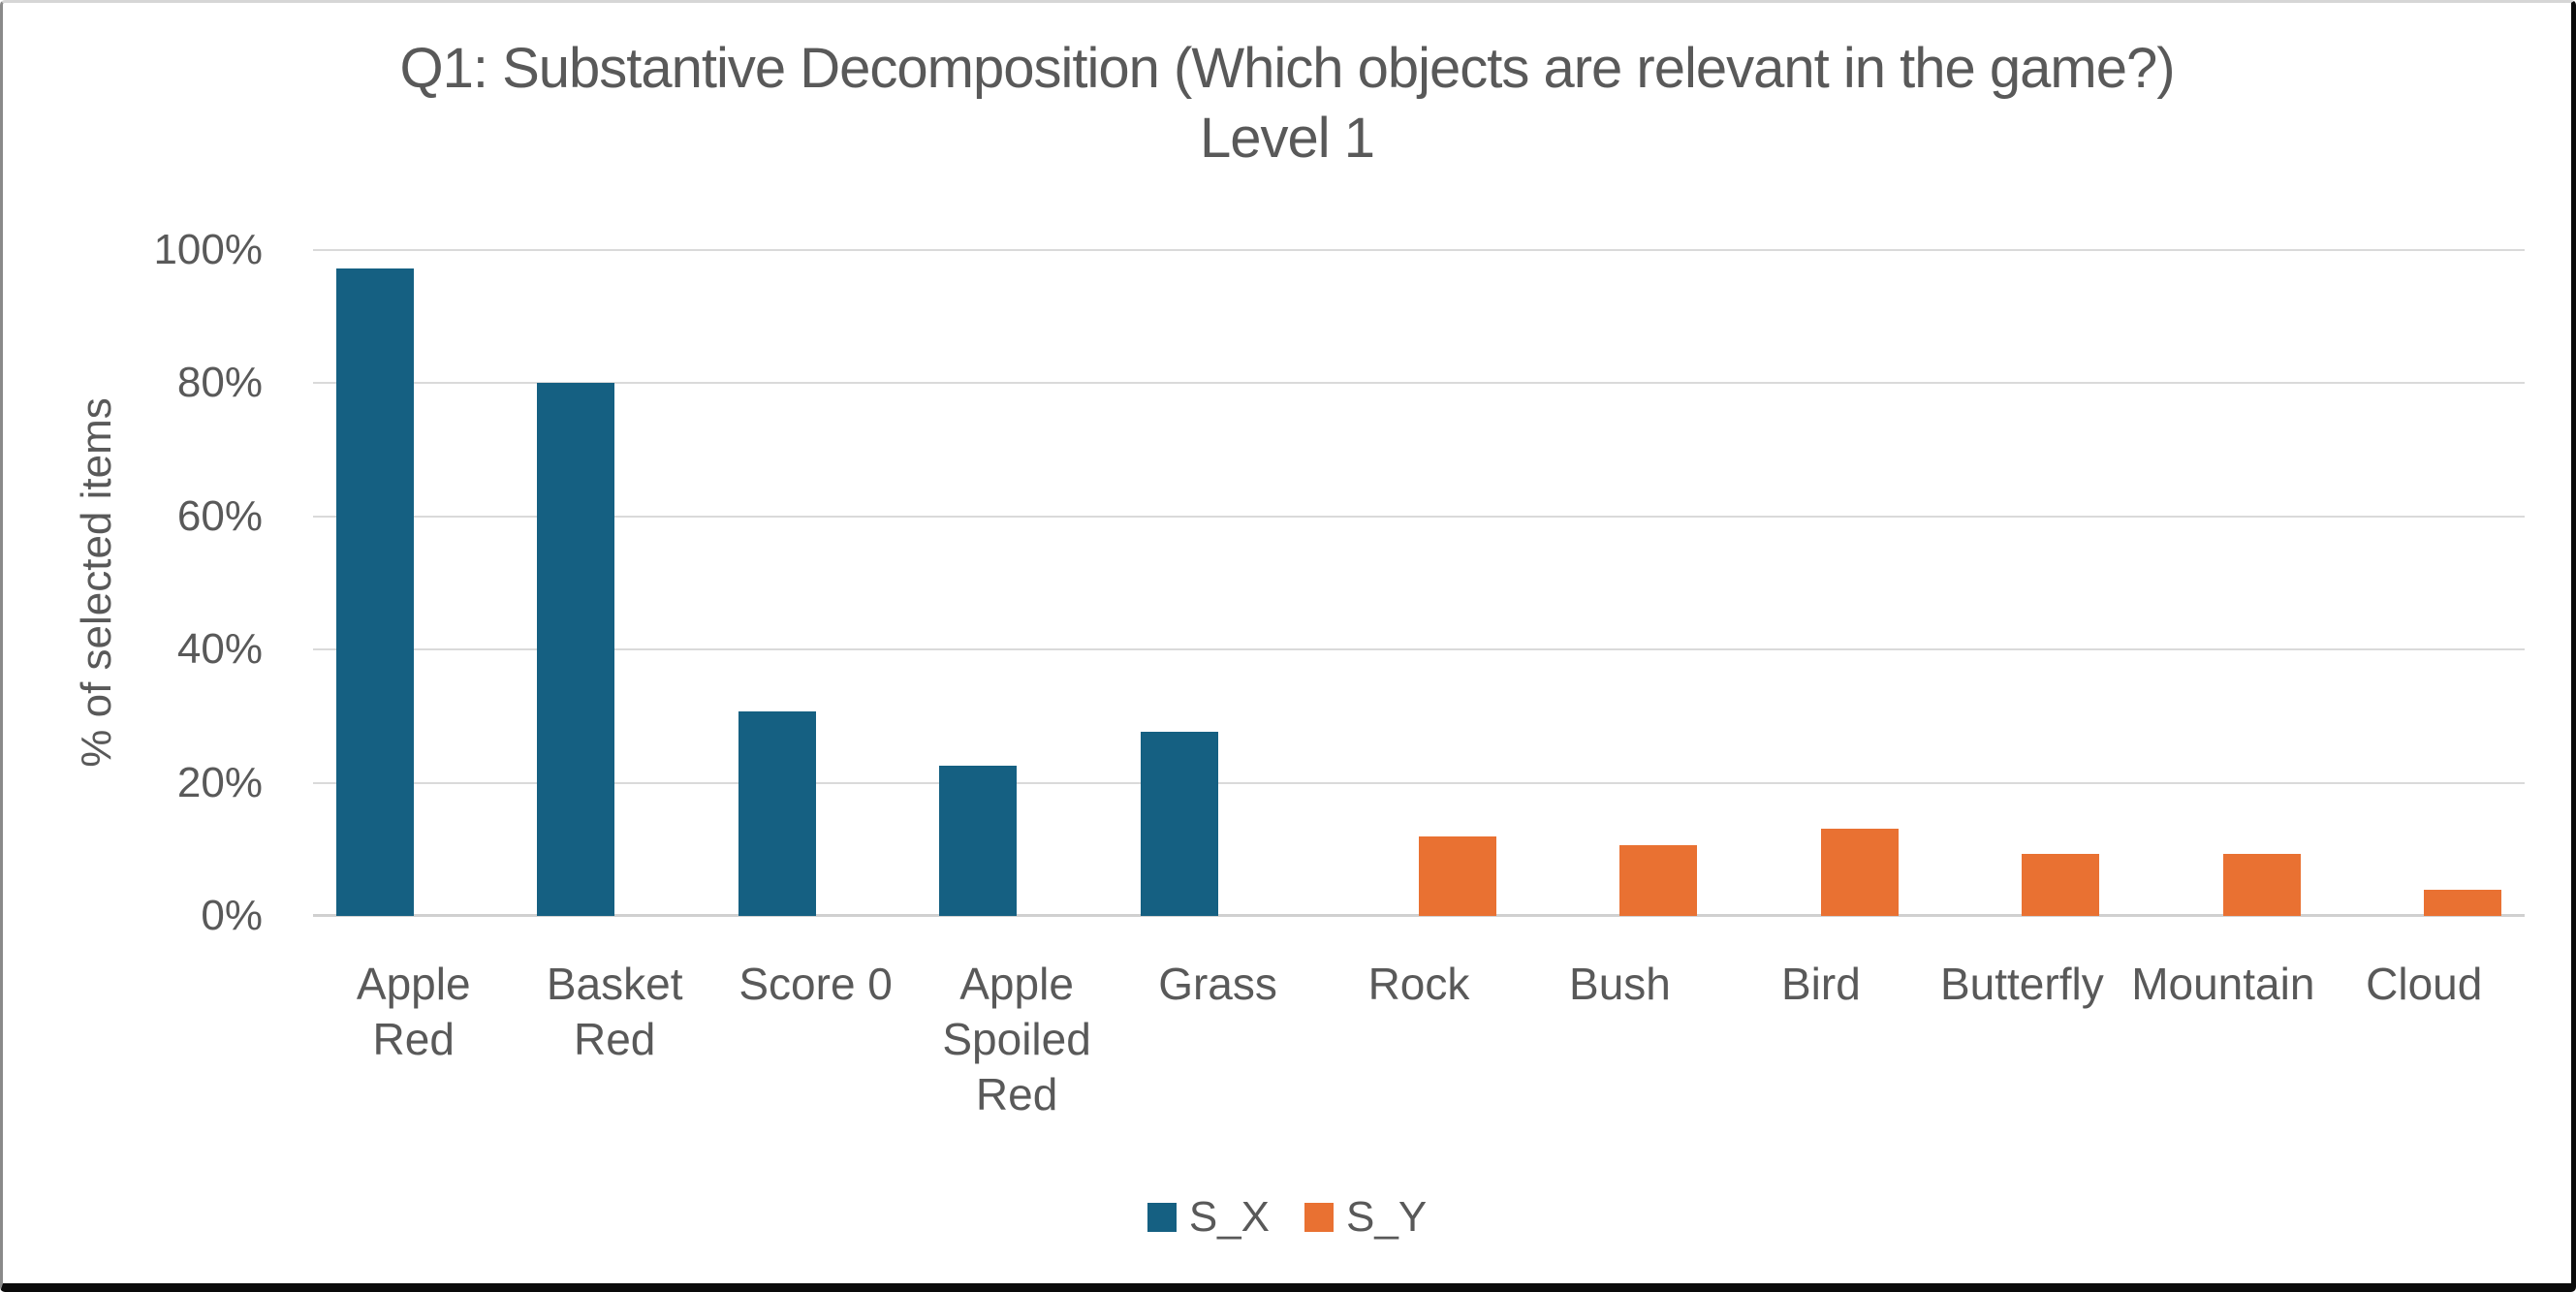  Describe the element at coordinates (1658, 880) in the screenshot. I see `bar-S_Y-bush` at that location.